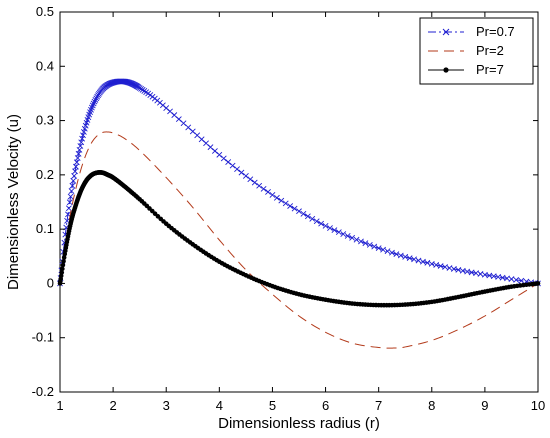 This screenshot has height=438, width=550. What do you see at coordinates (484, 405) in the screenshot?
I see `x-tick-label: 9` at bounding box center [484, 405].